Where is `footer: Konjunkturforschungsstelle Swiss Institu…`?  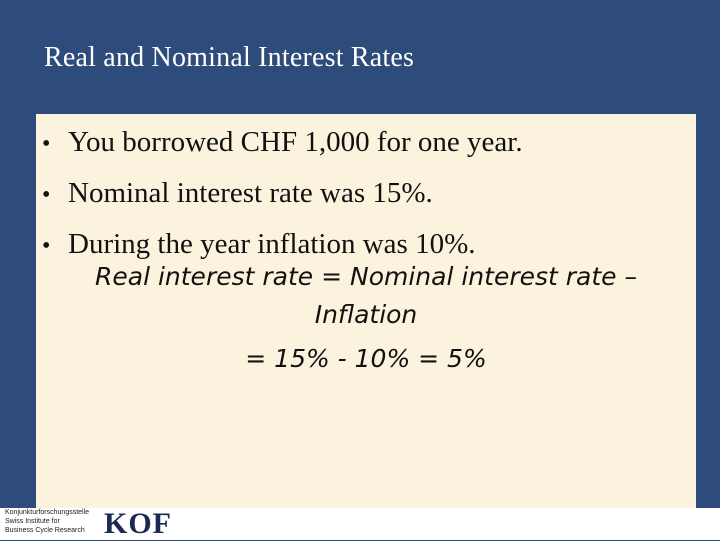
footer: Konjunkturforschungsstelle Swiss Institu… is located at coordinates (360, 523).